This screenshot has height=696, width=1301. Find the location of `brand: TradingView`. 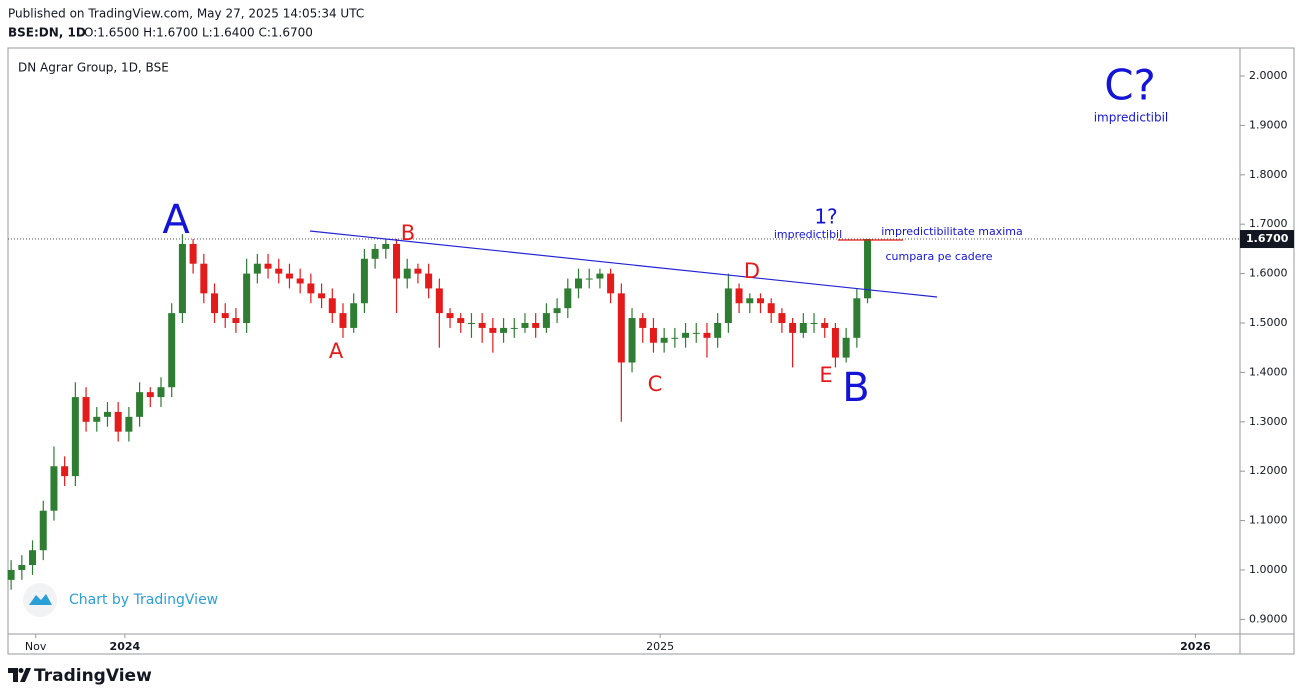

brand: TradingView is located at coordinates (93, 676).